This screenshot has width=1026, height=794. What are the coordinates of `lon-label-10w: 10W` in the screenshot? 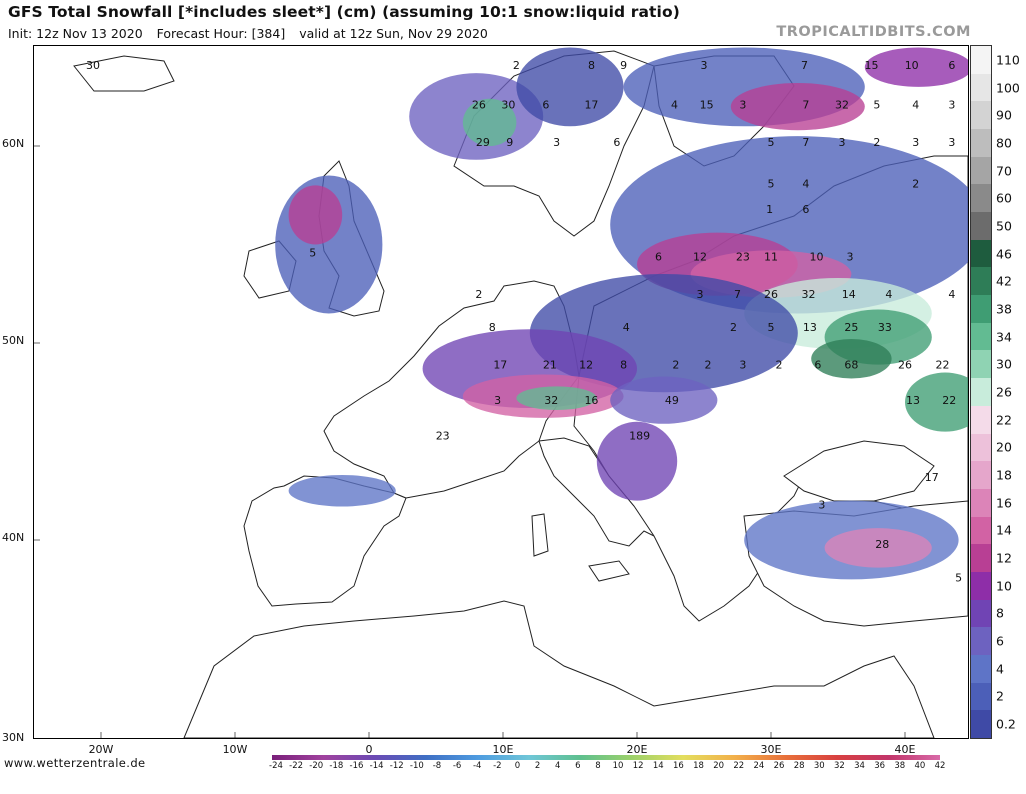 It's located at (235, 749).